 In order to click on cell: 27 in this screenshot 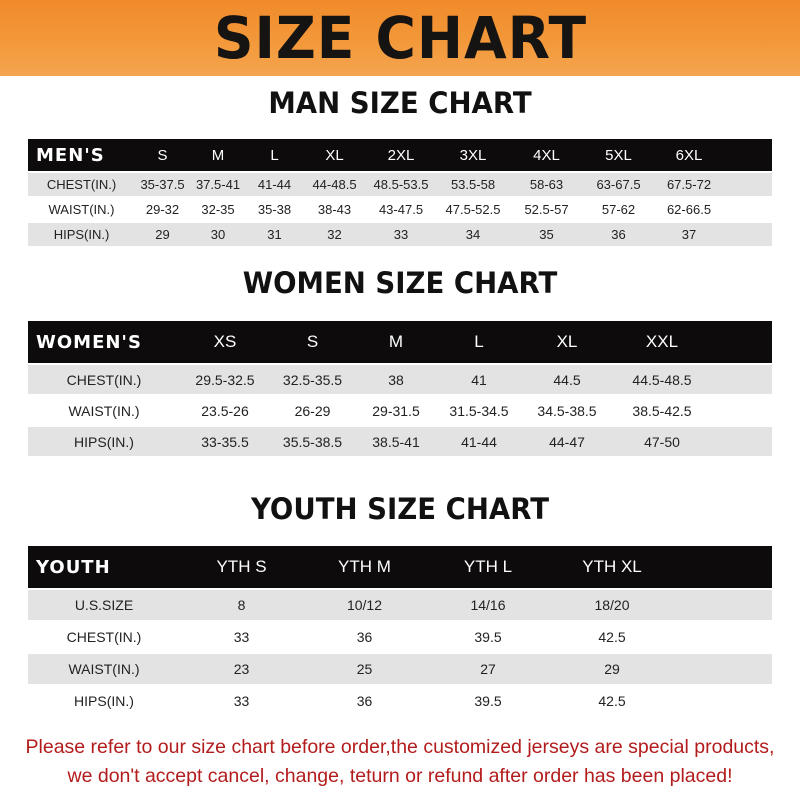, I will do `click(488, 669)`.